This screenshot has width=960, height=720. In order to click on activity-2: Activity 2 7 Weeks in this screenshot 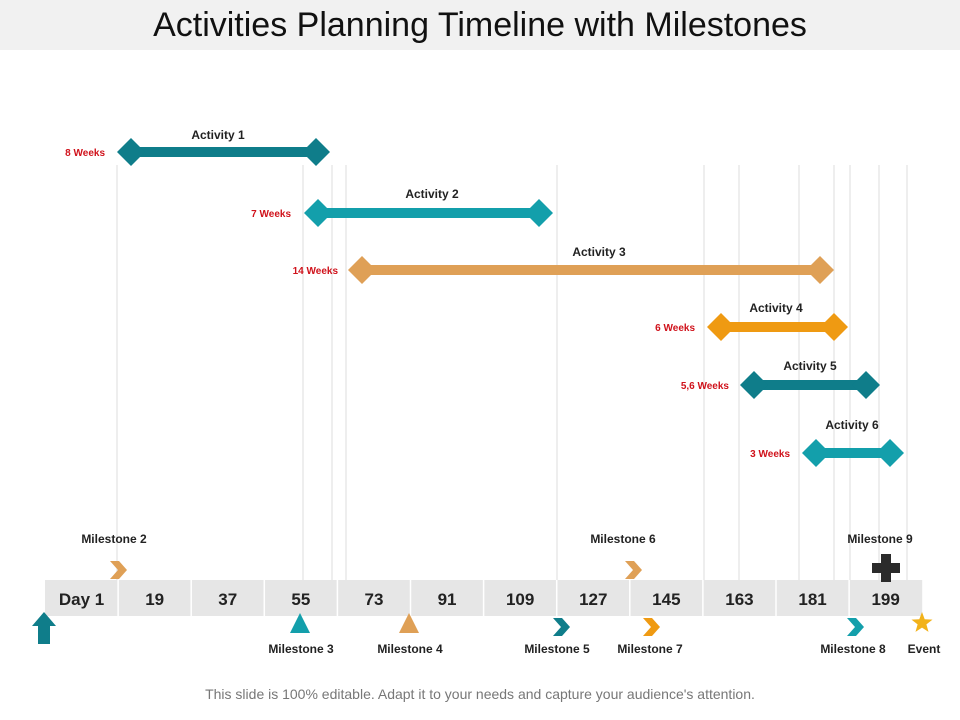, I will do `click(402, 207)`.